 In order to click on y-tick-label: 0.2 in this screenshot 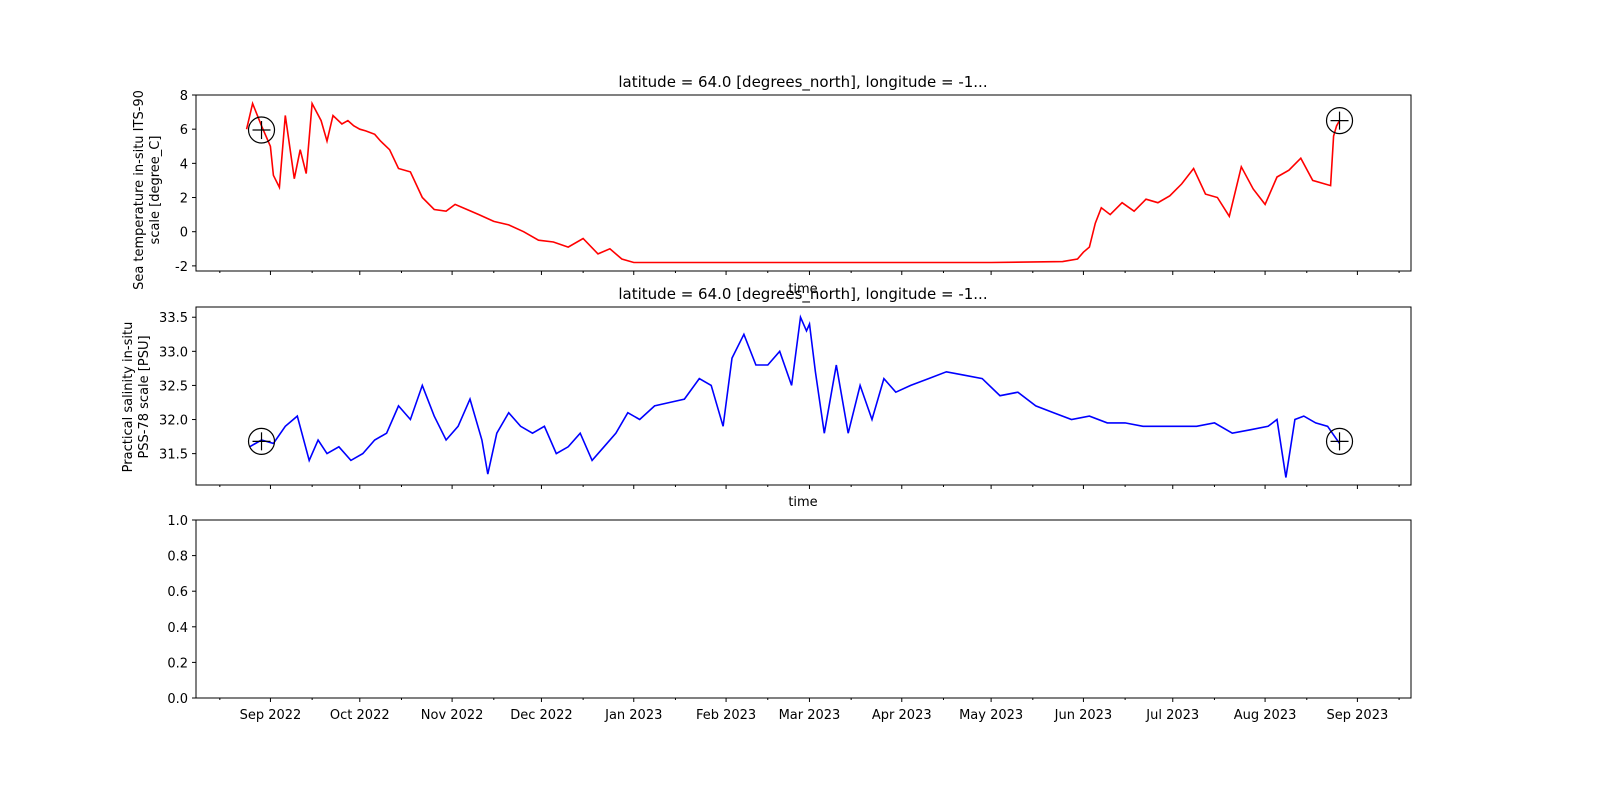, I will do `click(177, 663)`.